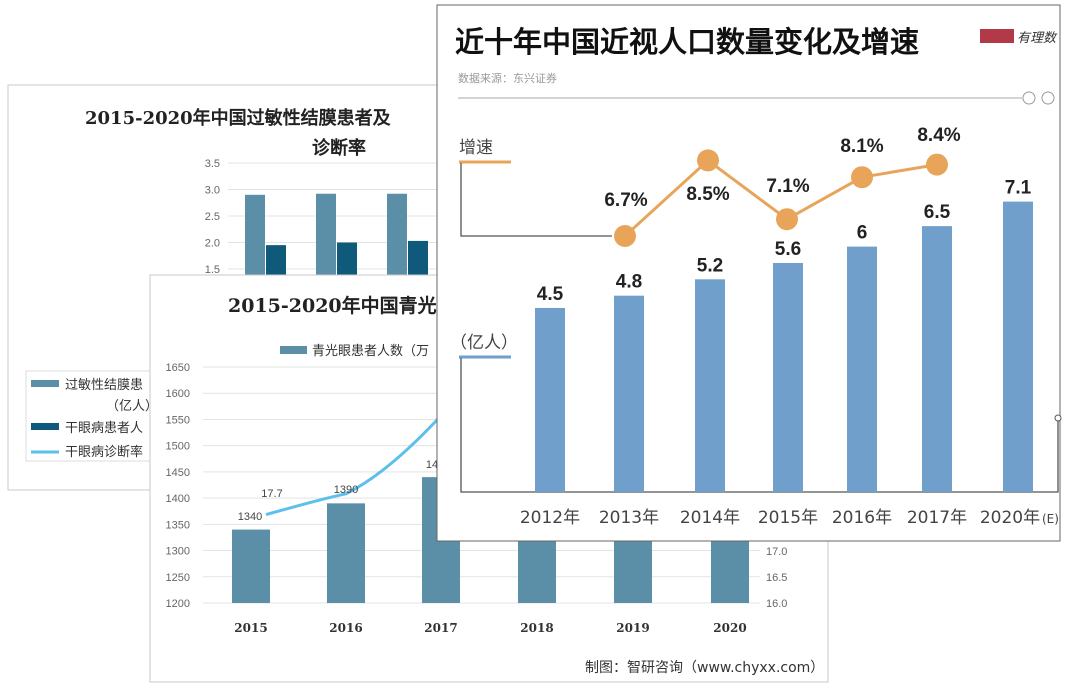 Image resolution: width=1080 pixels, height=691 pixels. What do you see at coordinates (788, 518) in the screenshot?
I see `x-tick-label: 2015年` at bounding box center [788, 518].